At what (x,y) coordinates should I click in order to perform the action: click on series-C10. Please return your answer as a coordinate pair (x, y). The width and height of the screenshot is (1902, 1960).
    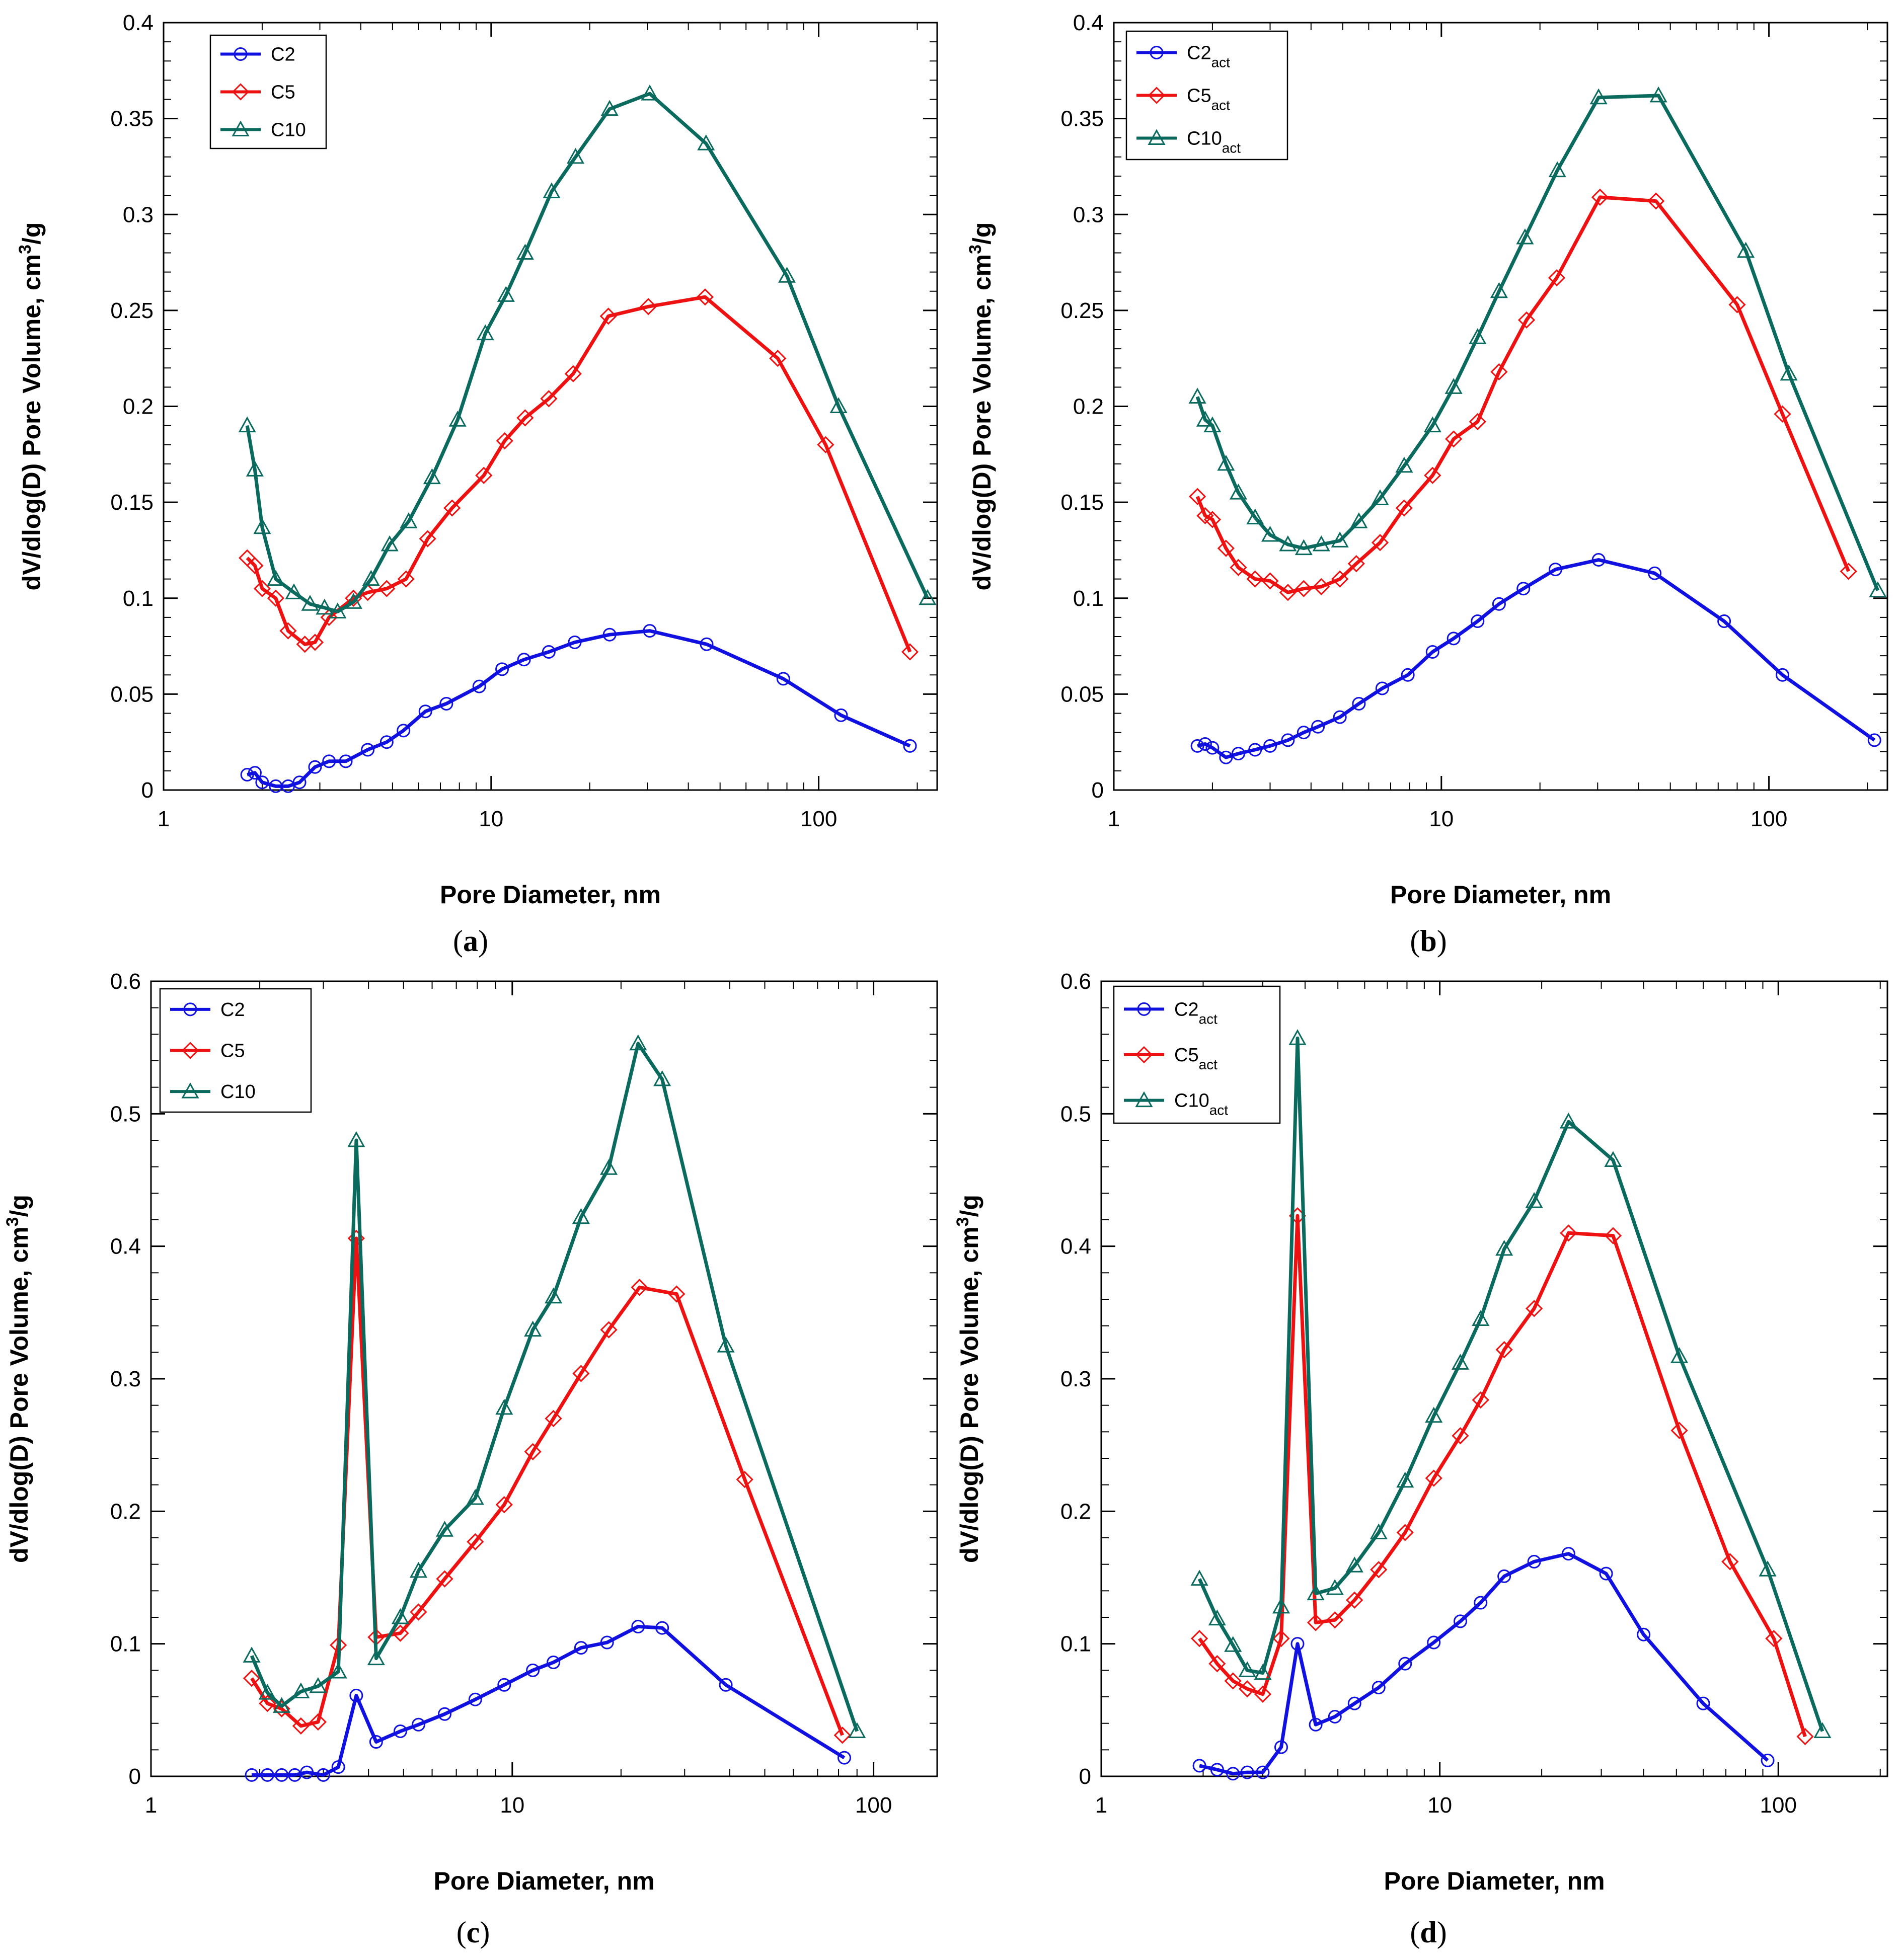
    Looking at the image, I should click on (587, 351).